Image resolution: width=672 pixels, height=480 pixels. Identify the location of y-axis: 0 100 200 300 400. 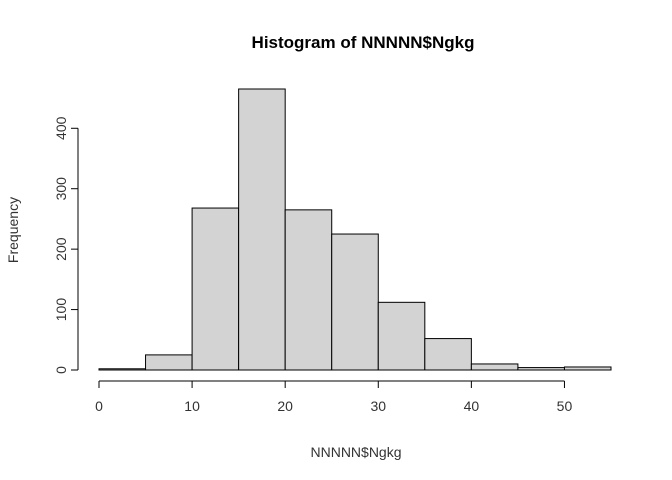
(66, 245).